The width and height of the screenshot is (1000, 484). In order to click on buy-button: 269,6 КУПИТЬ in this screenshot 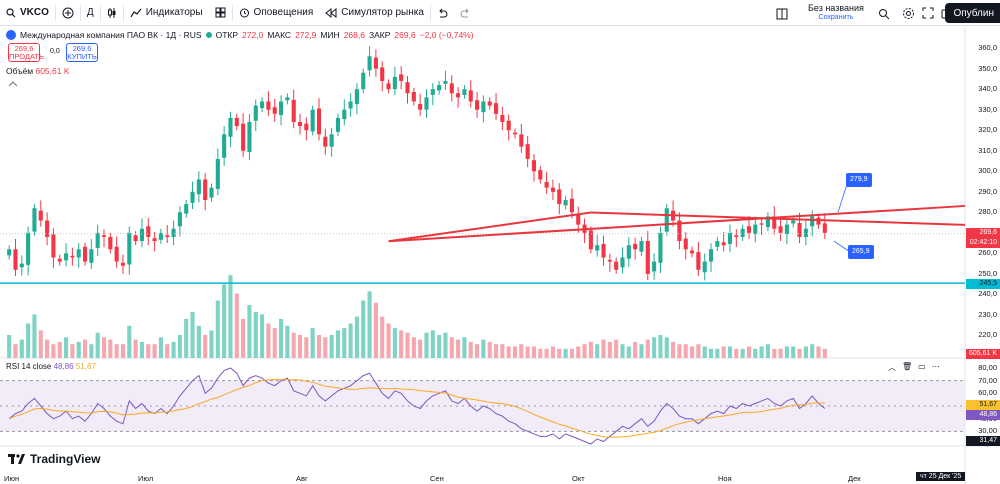, I will do `click(82, 52)`.